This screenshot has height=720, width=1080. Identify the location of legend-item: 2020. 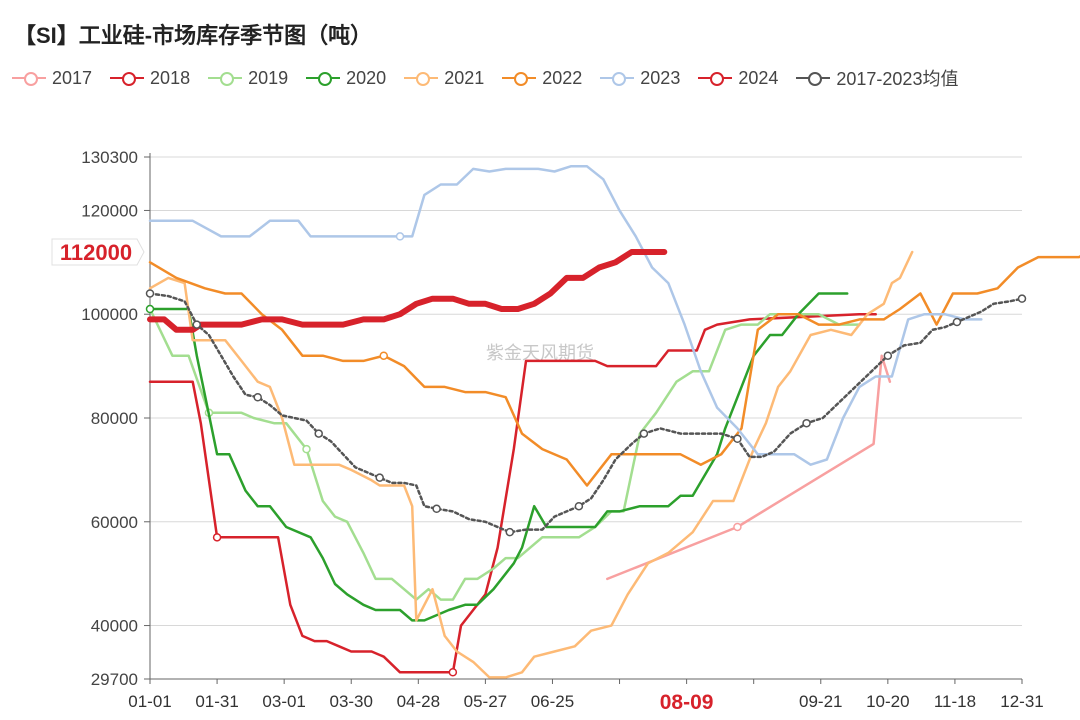
(346, 78).